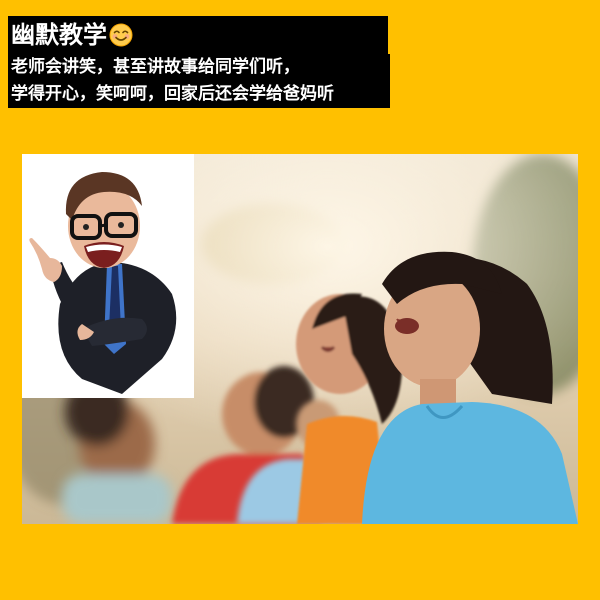 Image resolution: width=600 pixels, height=600 pixels. What do you see at coordinates (121, 35) in the screenshot?
I see `smiling-face-emoji-icon` at bounding box center [121, 35].